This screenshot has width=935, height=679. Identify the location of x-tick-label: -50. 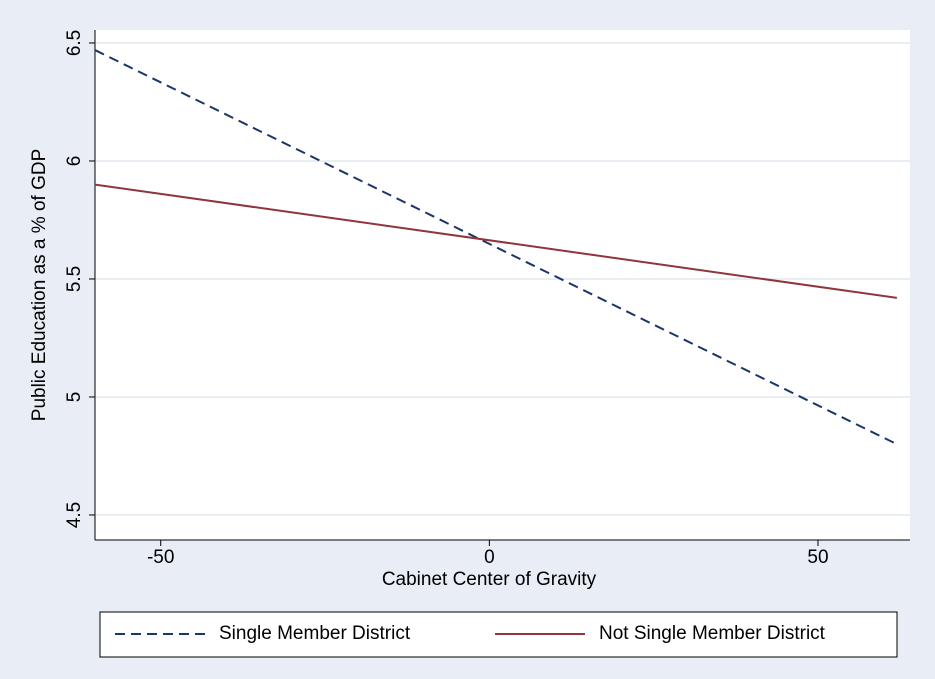
(160, 557).